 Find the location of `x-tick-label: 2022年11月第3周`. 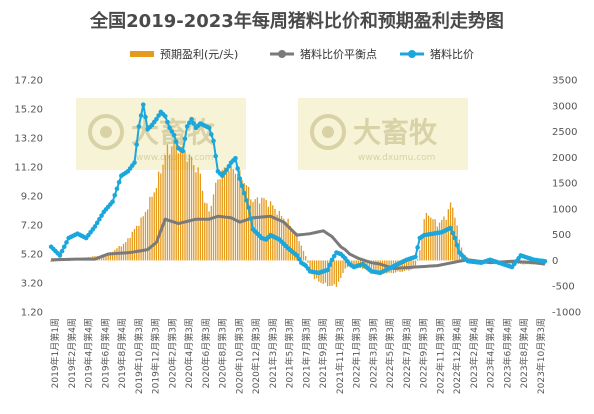

x-tick-label: 2022年11月第3周 is located at coordinates (440, 356).